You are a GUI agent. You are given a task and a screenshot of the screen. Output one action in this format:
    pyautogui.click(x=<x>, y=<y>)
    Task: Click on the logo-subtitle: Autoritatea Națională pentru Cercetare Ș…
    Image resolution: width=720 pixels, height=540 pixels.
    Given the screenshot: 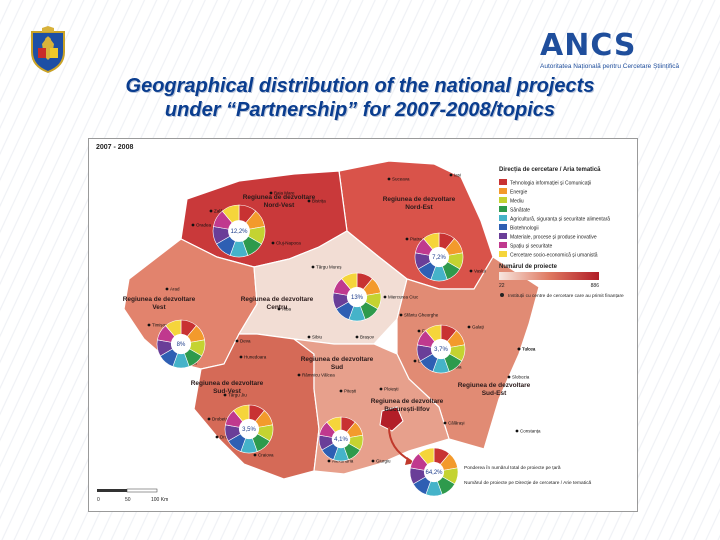 What is the action you would take?
    pyautogui.click(x=610, y=66)
    